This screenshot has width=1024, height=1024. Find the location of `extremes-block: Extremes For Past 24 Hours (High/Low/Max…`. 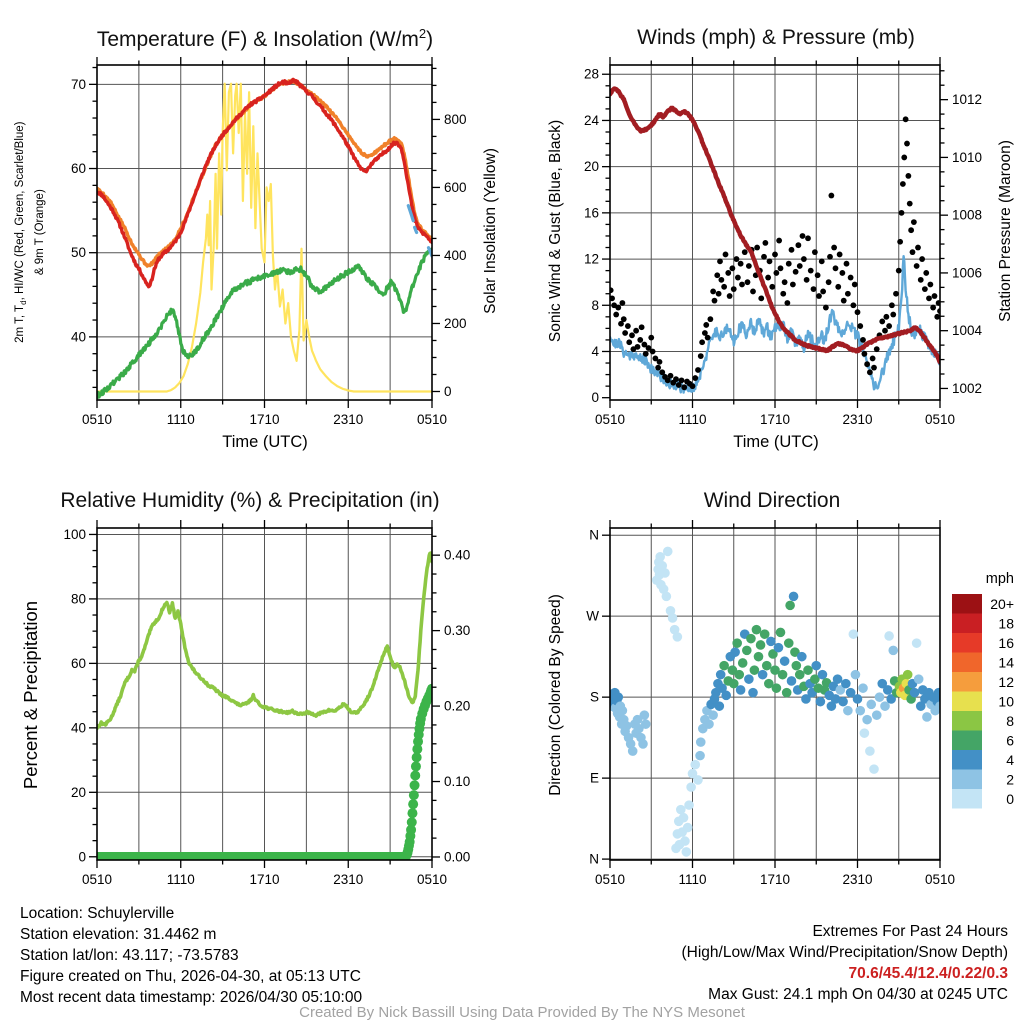

extremes-block: Extremes For Past 24 Hours (High/Low/Max… is located at coordinates (845, 963).